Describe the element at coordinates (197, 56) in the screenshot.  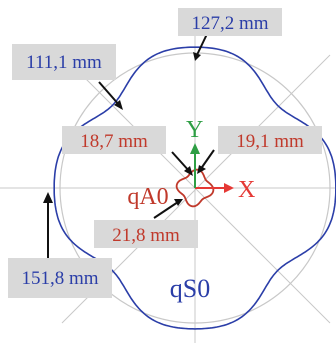
I see `leader-top-head` at that location.